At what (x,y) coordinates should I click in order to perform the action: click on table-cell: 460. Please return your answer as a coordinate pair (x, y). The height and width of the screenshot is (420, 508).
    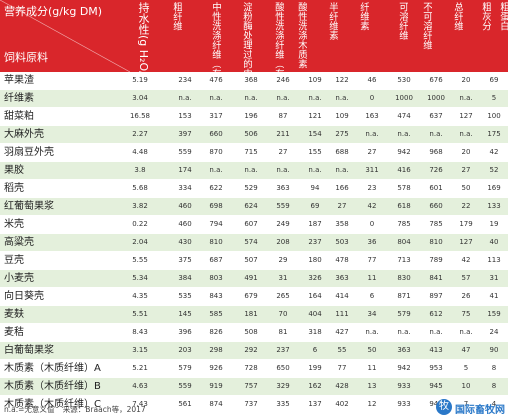
    Looking at the image, I should click on (185, 206).